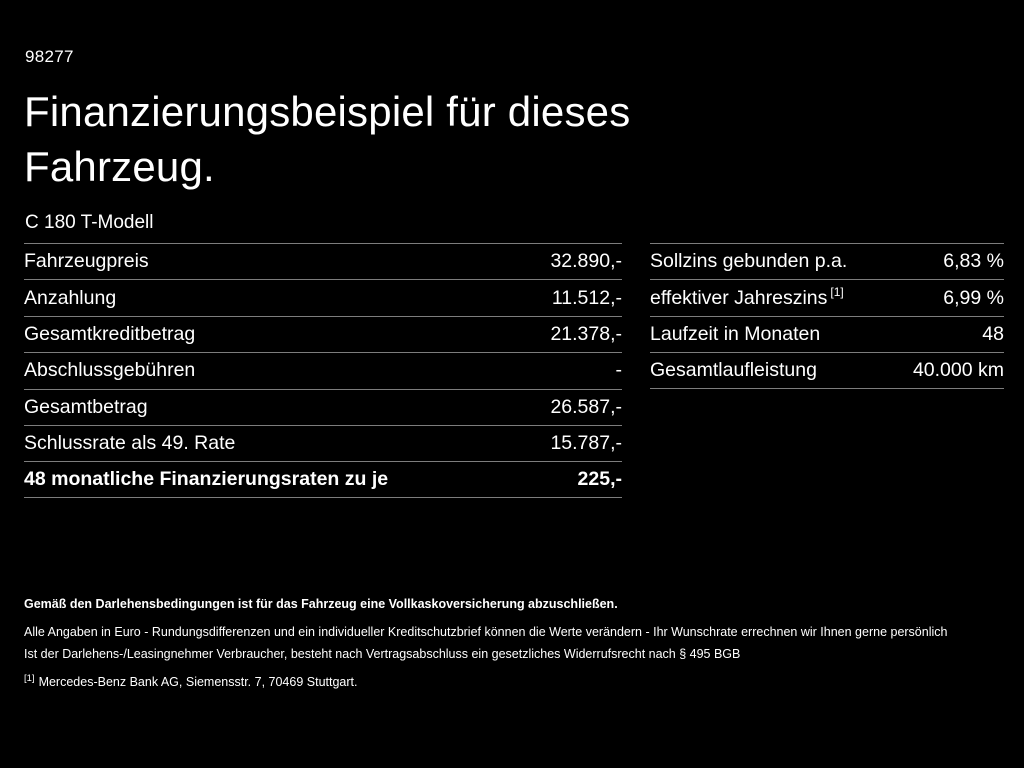  I want to click on row-label: Abschlussgebühren, so click(110, 370).